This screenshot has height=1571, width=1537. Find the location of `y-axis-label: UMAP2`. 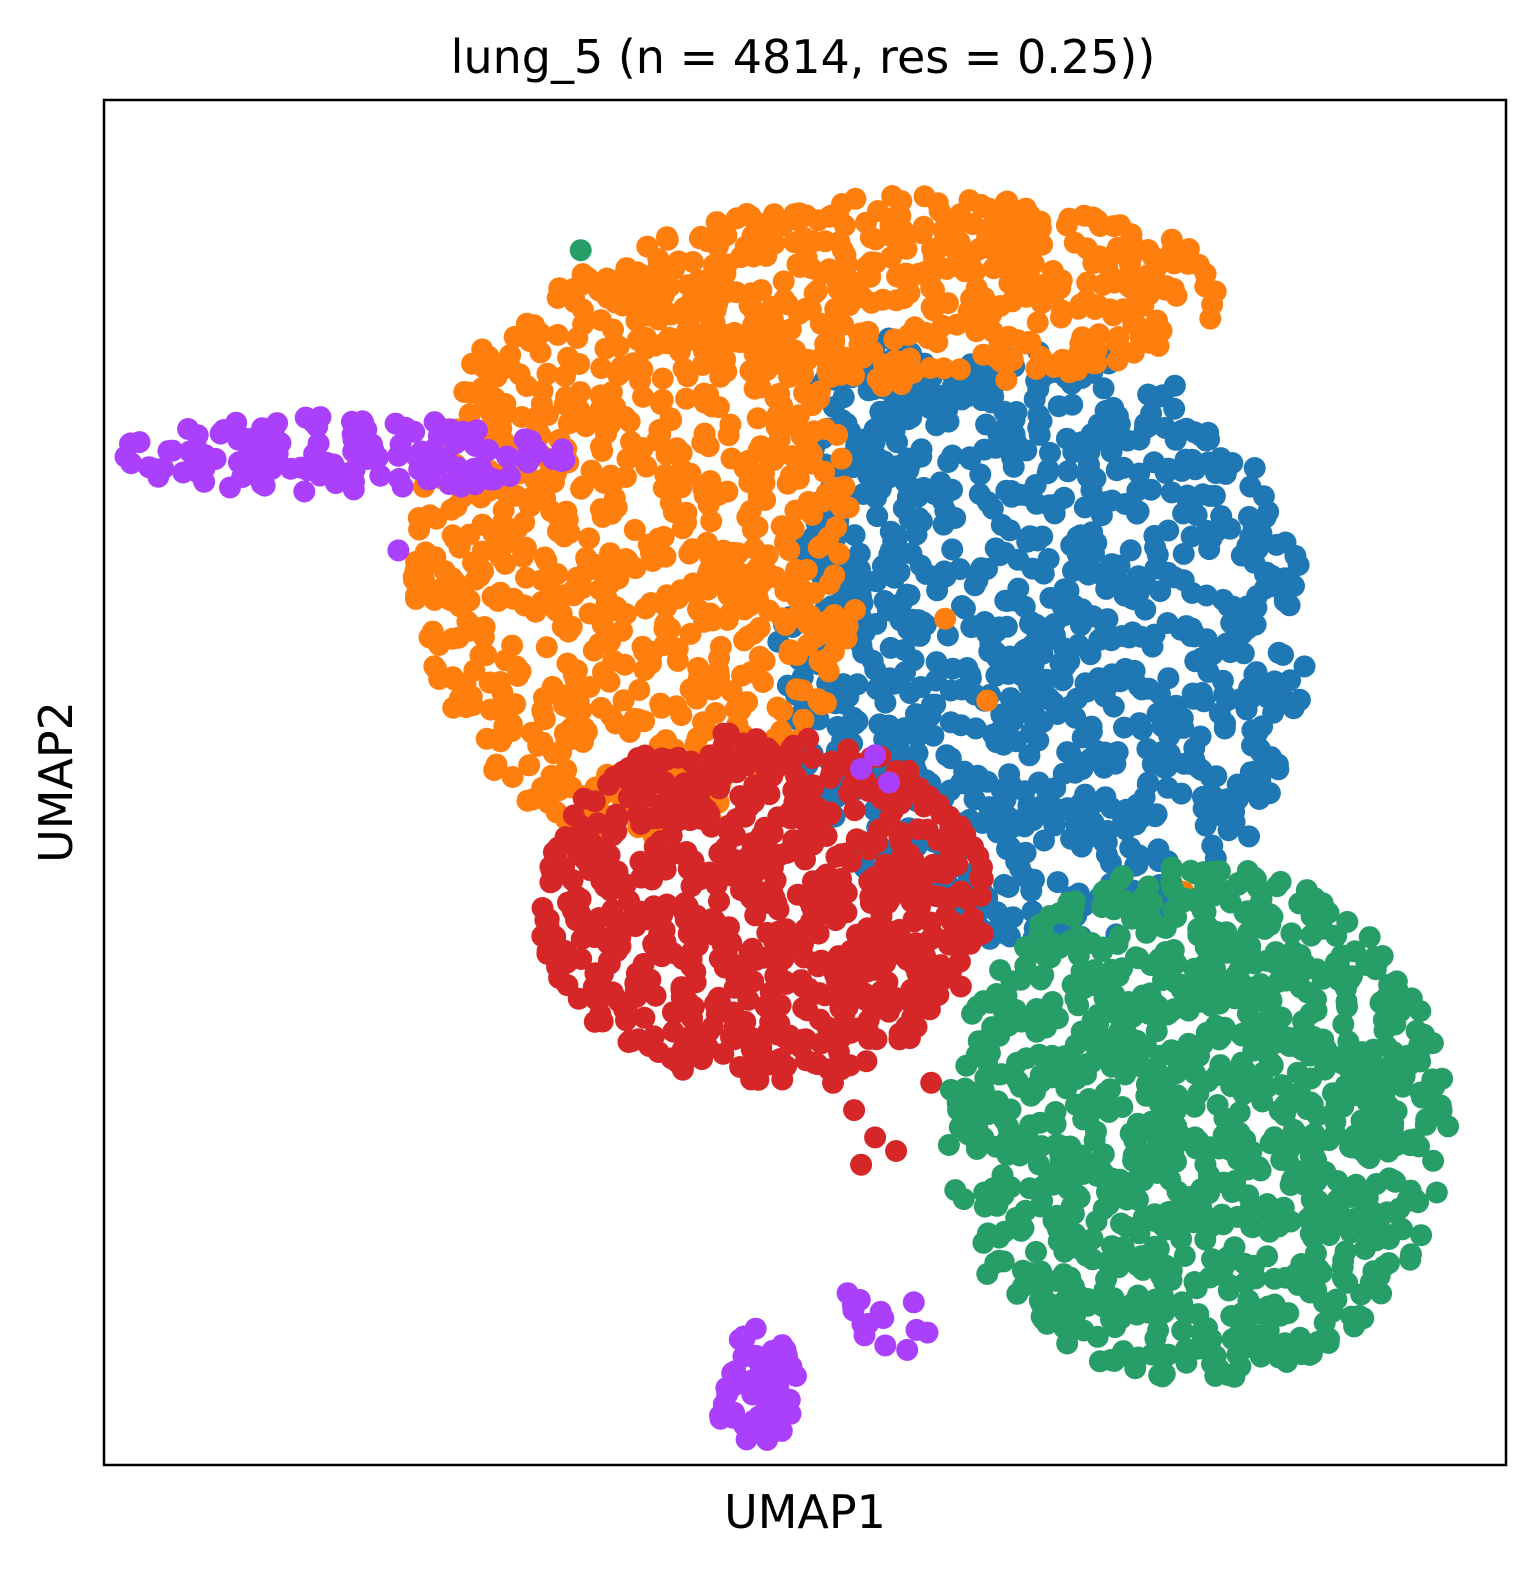

y-axis-label: UMAP2 is located at coordinates (56, 782).